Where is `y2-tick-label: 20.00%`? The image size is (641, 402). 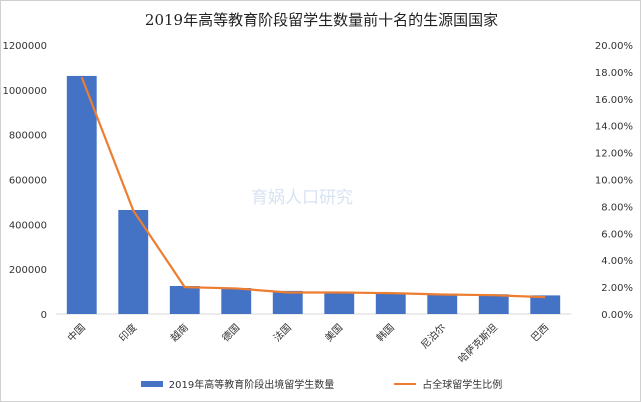 y2-tick-label: 20.00% is located at coordinates (614, 46).